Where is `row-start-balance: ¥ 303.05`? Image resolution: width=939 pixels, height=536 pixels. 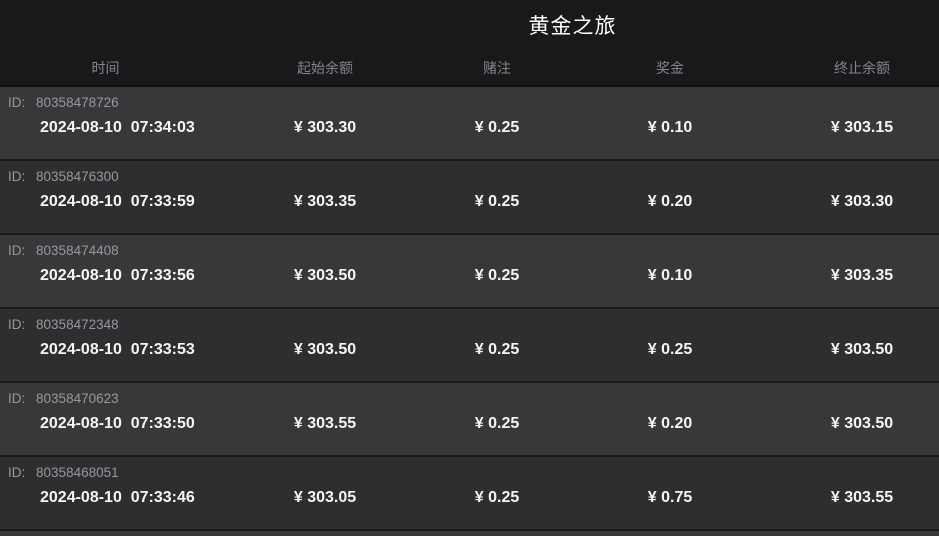
row-start-balance: ¥ 303.05 is located at coordinates (325, 497).